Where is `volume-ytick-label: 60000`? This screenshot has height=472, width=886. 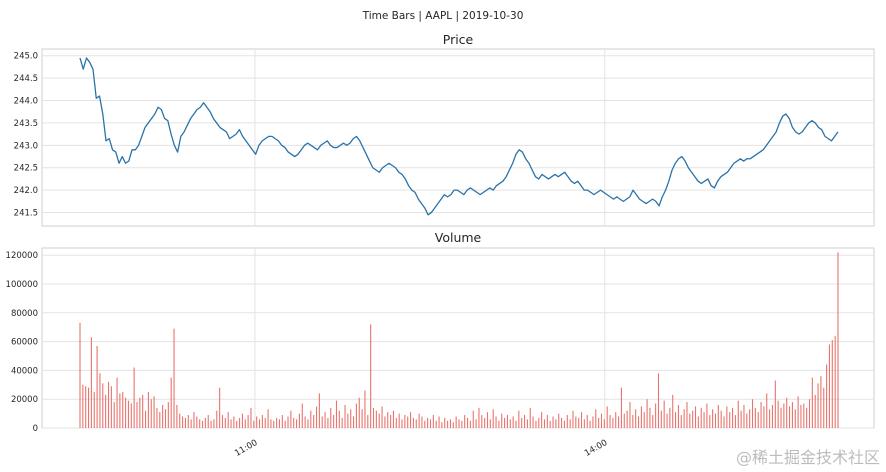
volume-ytick-label: 60000 is located at coordinates (24, 343).